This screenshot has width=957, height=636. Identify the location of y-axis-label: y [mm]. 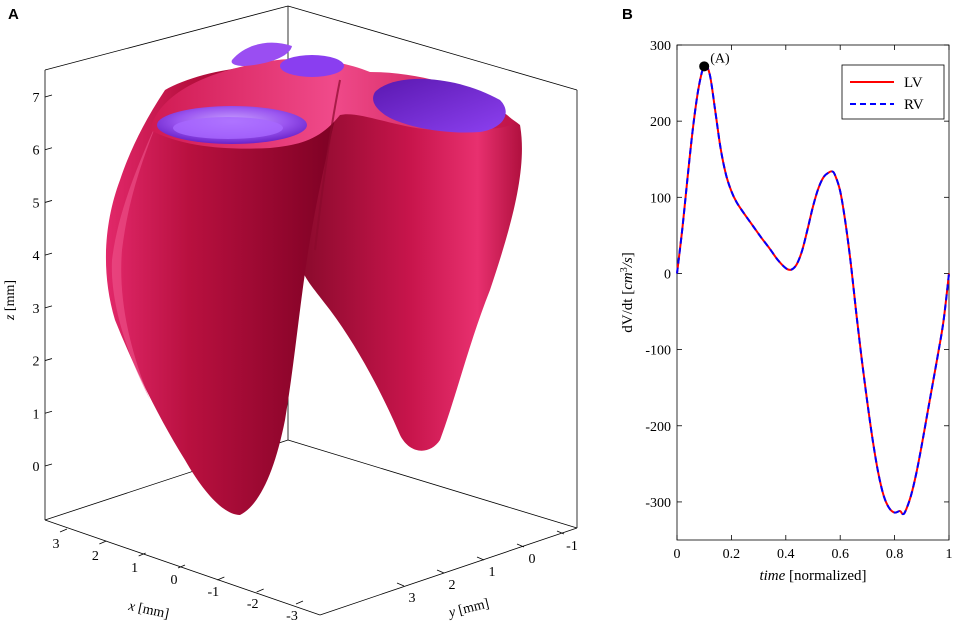
(468, 608).